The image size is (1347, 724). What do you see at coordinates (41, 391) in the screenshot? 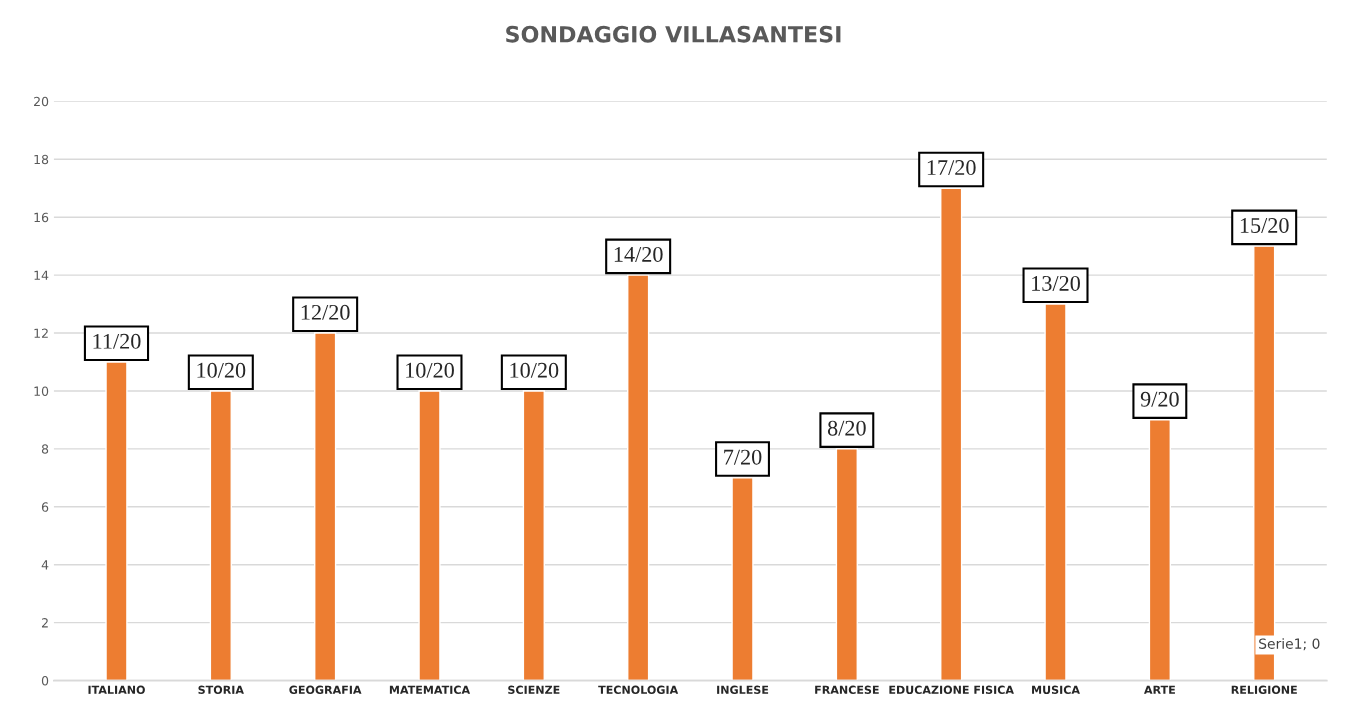
I see `y-tick-label: 10` at bounding box center [41, 391].